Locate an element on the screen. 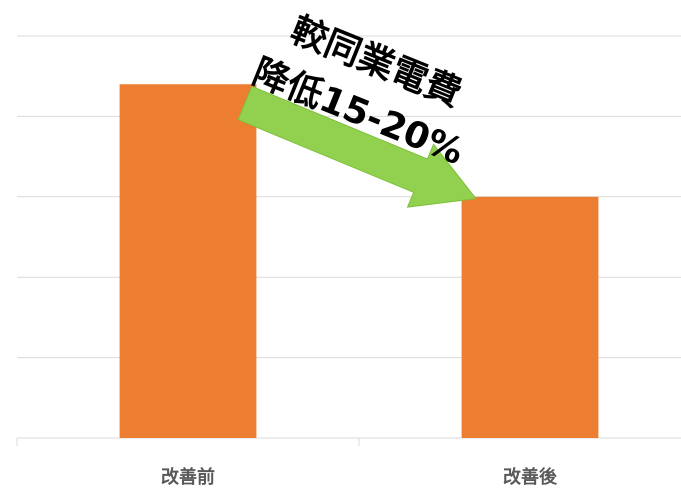 This screenshot has width=681, height=491. x-tick-label: 改善後 is located at coordinates (530, 477).